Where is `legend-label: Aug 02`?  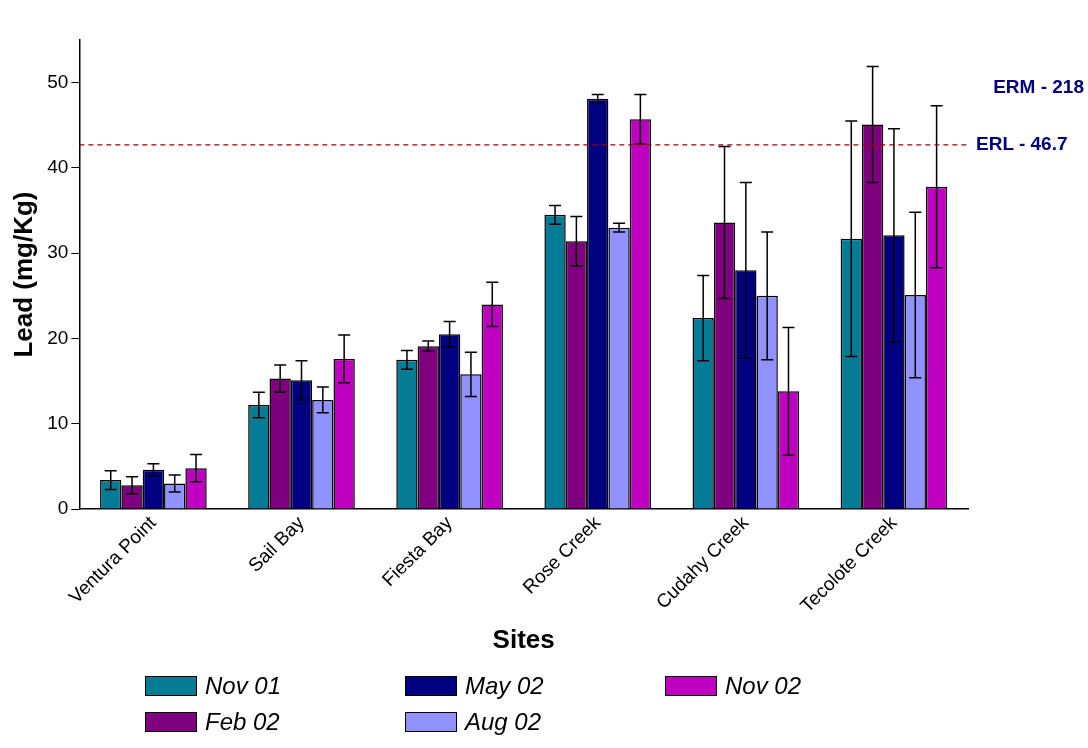
legend-label: Aug 02 is located at coordinates (503, 722).